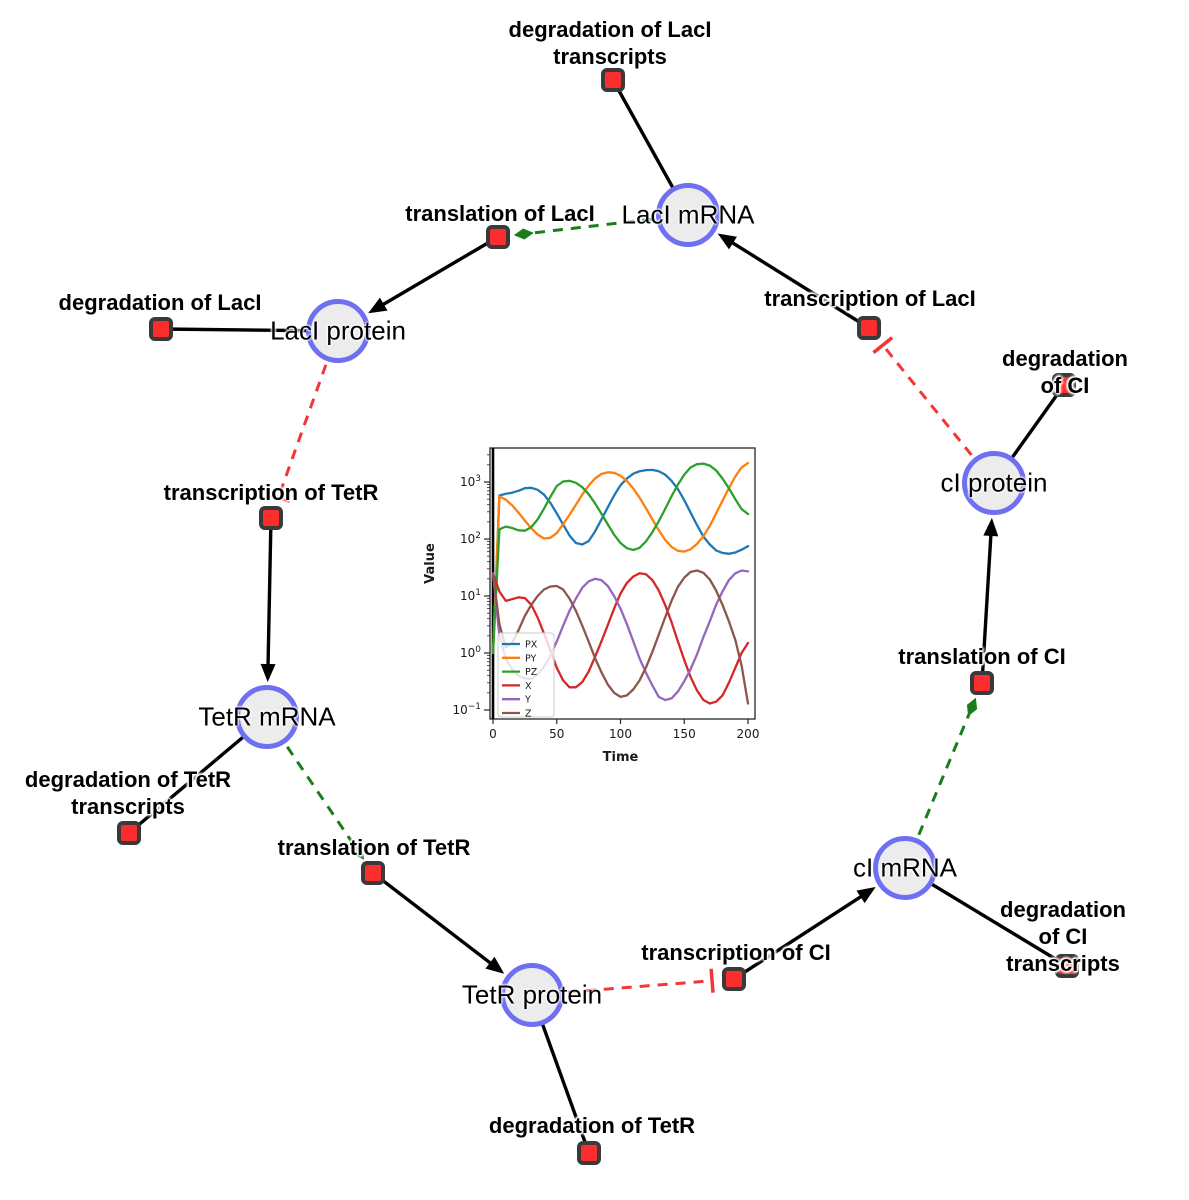 Image resolution: width=1189 pixels, height=1200 pixels. Describe the element at coordinates (684, 734) in the screenshot. I see `svg-text: 150` at that location.